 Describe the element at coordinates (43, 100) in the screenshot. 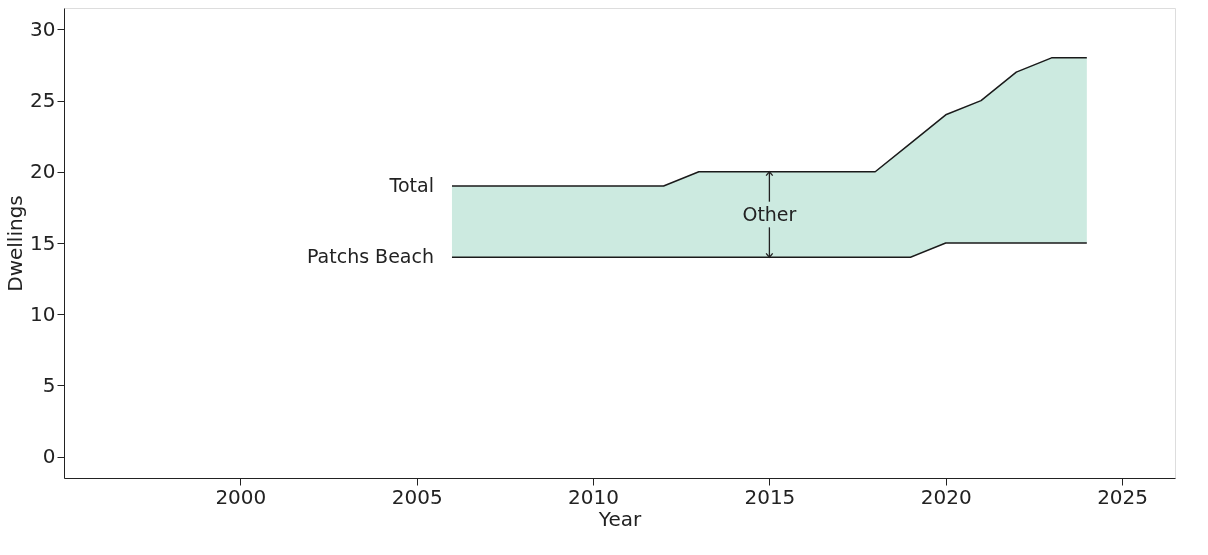

I see `y-tick-label: 25` at that location.